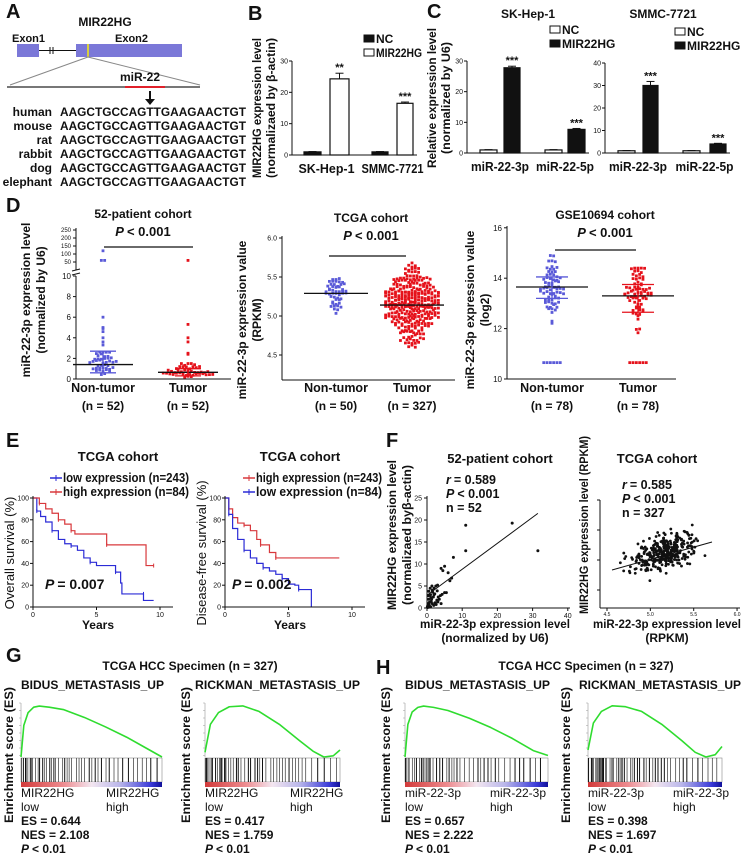 The height and width of the screenshot is (856, 743). I want to click on gene-set-title: RICKMAN_METASTASIS_UP, so click(660, 685).